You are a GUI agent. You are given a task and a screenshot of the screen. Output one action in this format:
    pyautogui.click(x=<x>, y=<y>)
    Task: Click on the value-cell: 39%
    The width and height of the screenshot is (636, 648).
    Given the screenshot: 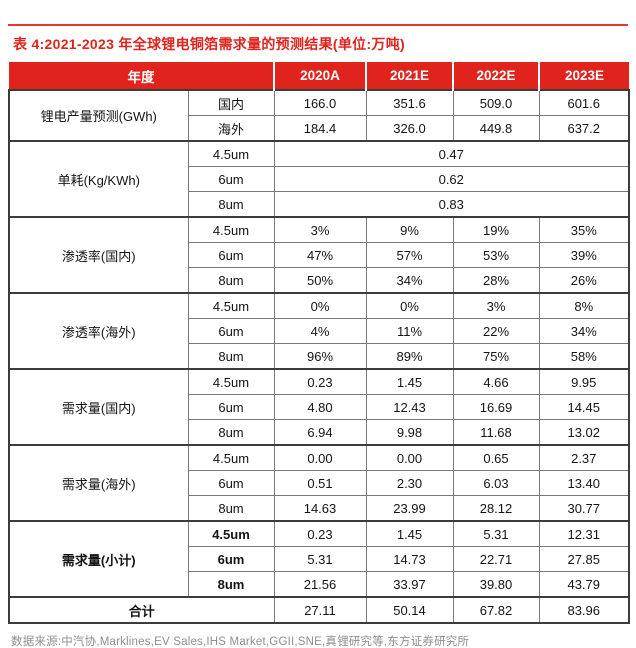 What is the action you would take?
    pyautogui.click(x=584, y=255)
    